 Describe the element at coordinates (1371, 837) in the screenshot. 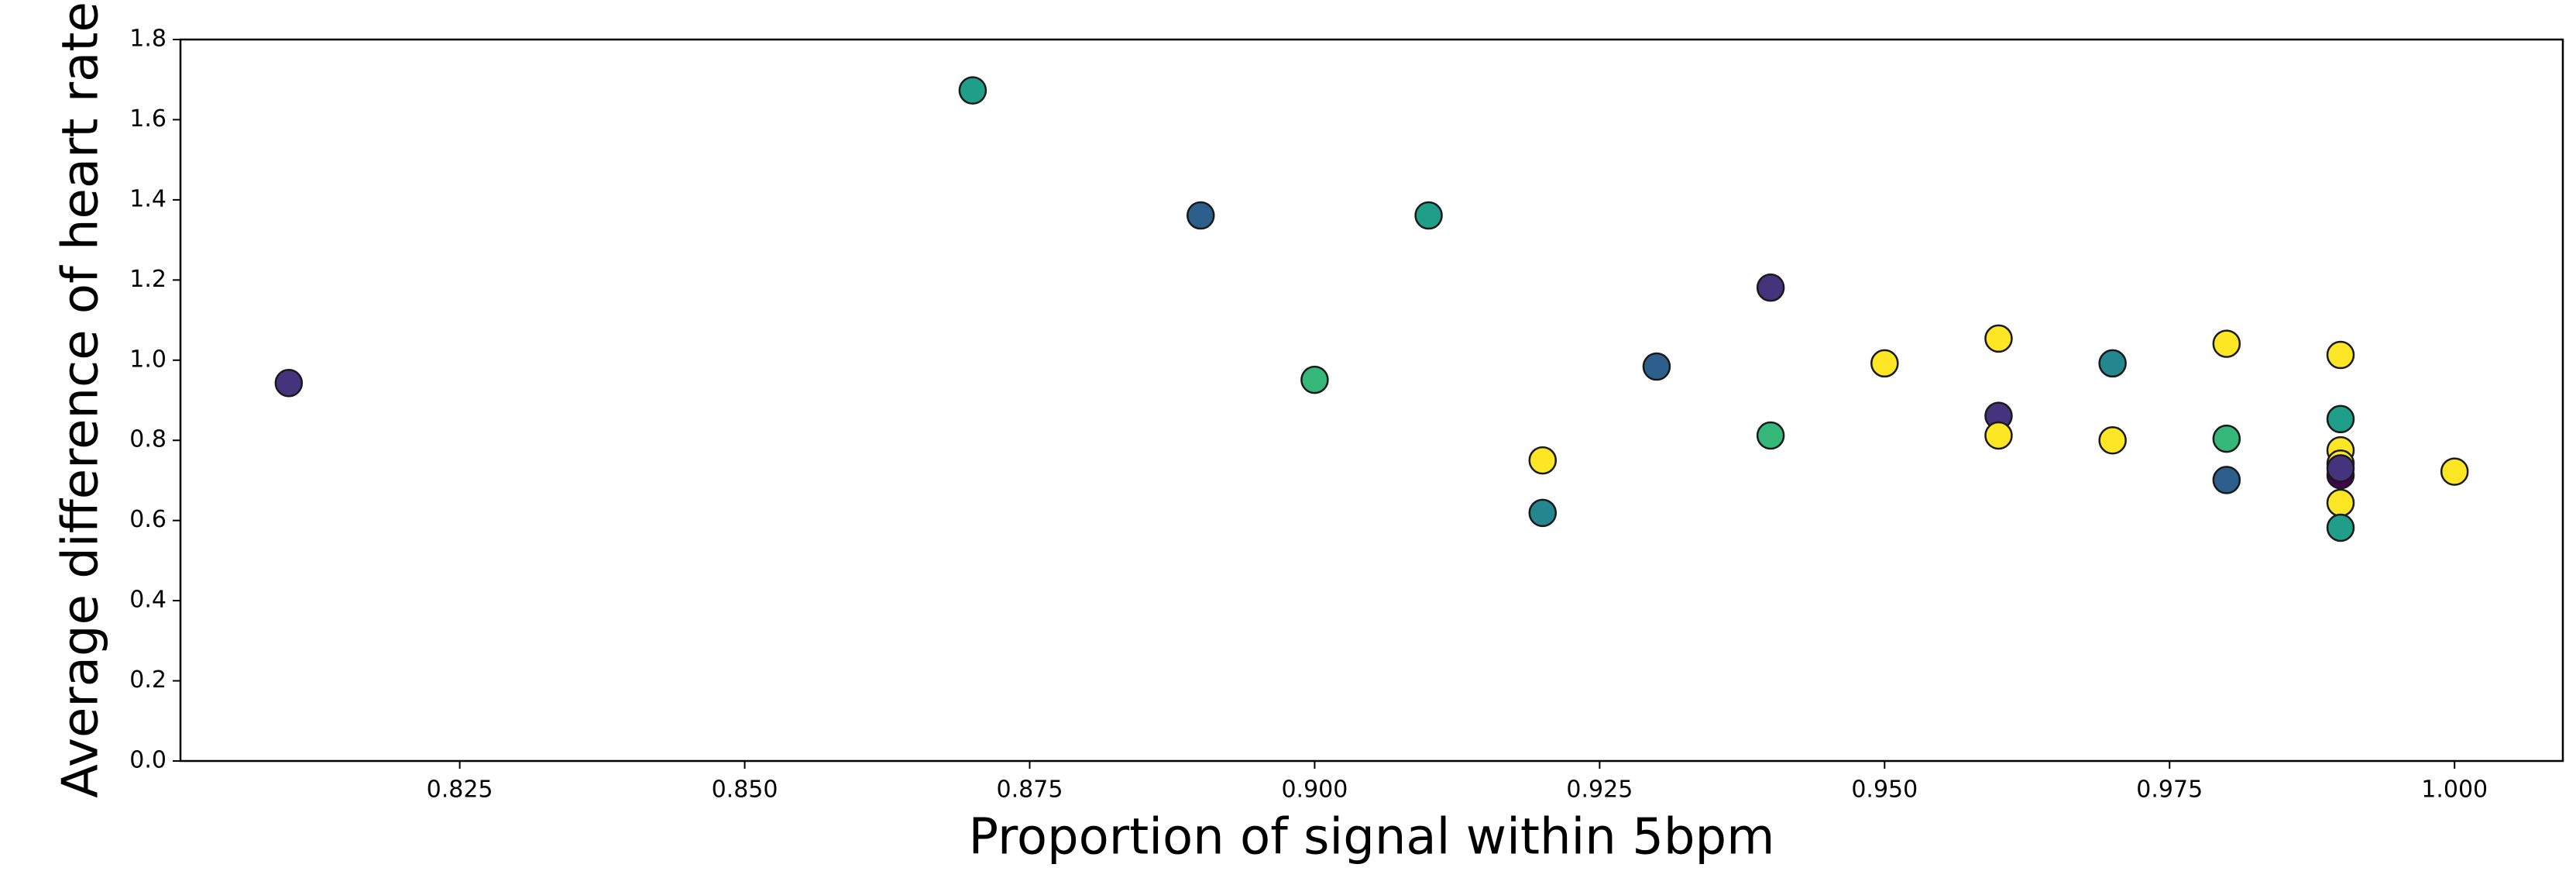

I see `x-axis-label: Proportion of signal within 5bpm` at that location.